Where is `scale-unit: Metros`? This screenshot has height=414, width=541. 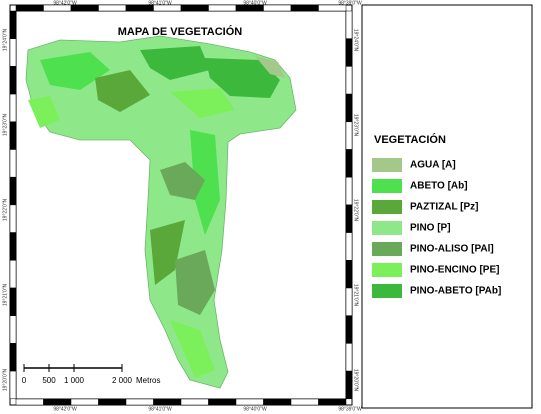 scale-unit: Metros is located at coordinates (148, 380).